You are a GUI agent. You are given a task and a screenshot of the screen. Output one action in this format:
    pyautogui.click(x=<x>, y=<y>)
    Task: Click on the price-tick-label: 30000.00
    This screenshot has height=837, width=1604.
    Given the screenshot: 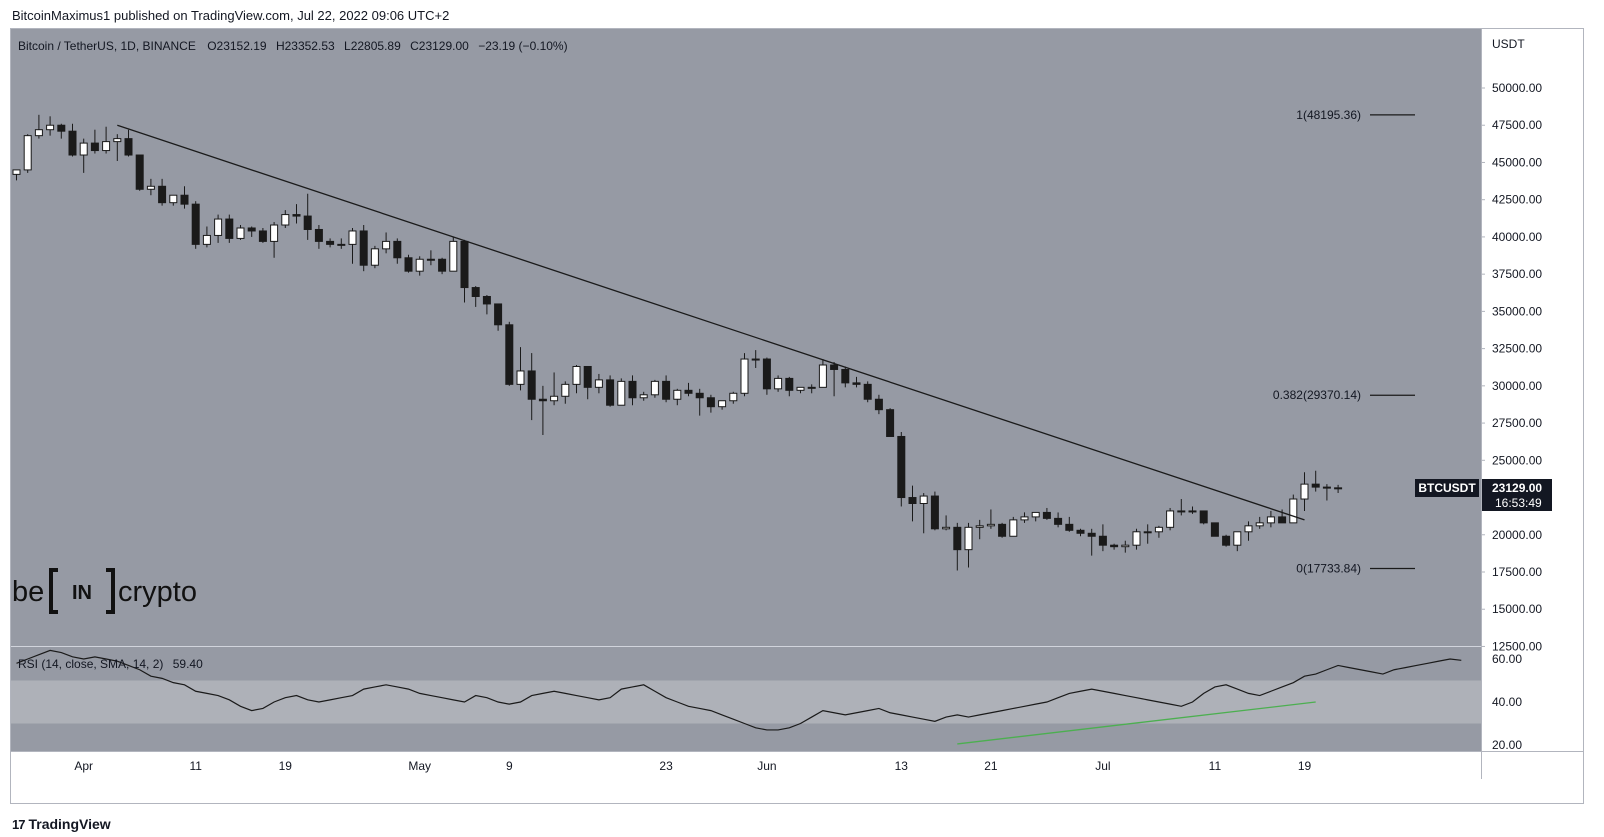 What is the action you would take?
    pyautogui.click(x=1517, y=386)
    